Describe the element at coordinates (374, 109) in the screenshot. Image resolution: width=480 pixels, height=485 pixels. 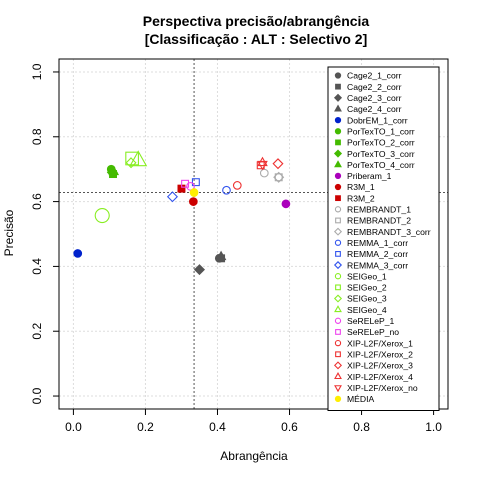
I see `legend-label: Cage2_4_corr` at that location.